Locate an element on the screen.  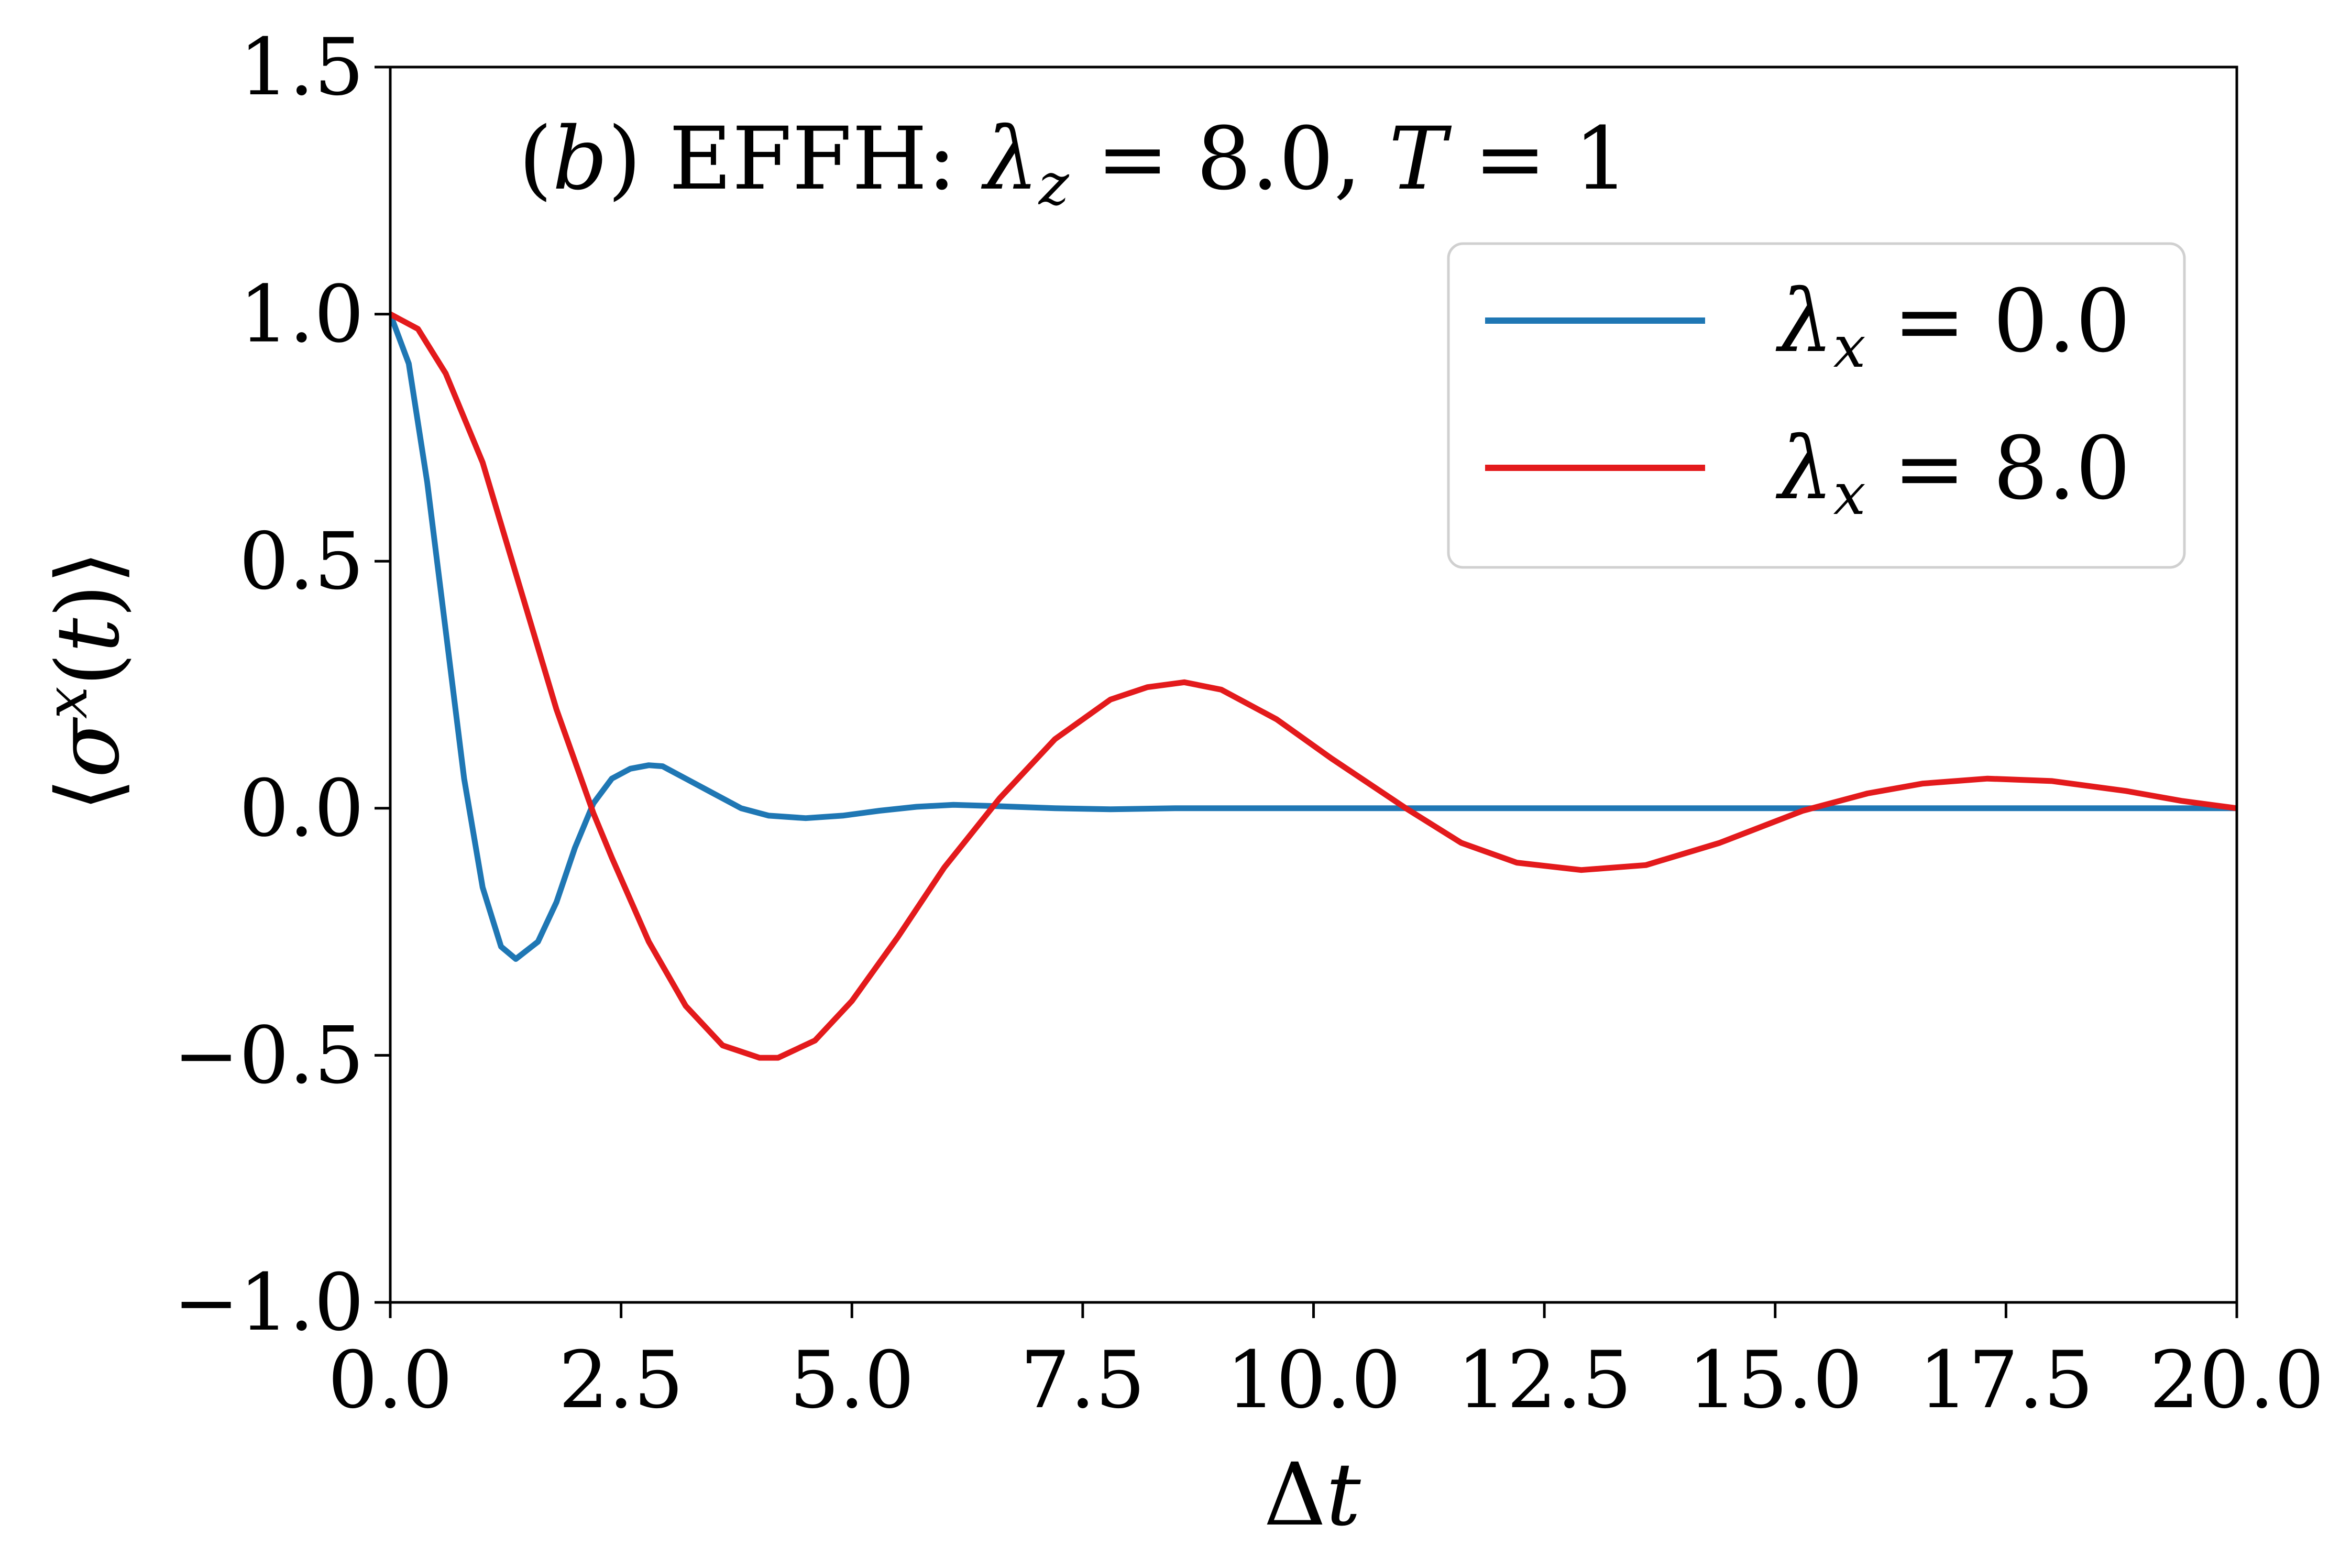
x-tick-label: 10.0 is located at coordinates (1313, 1381).